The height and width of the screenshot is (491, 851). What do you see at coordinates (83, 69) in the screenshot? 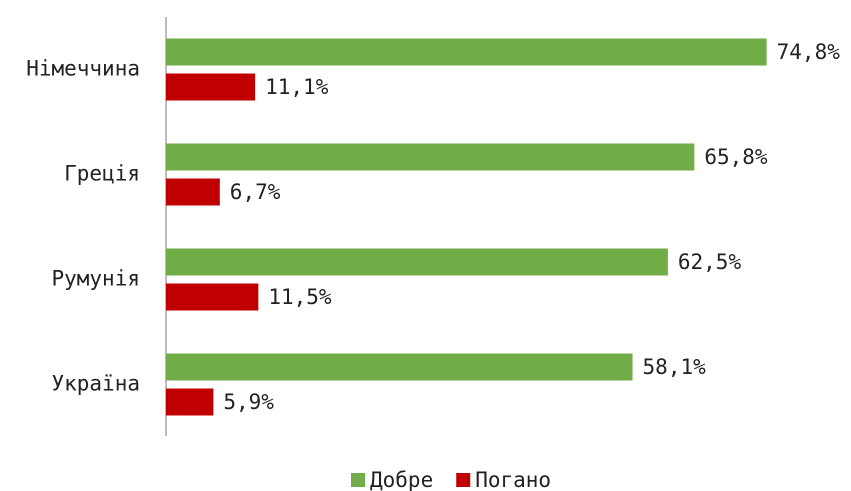
I see `category-label: Німеччина` at bounding box center [83, 69].